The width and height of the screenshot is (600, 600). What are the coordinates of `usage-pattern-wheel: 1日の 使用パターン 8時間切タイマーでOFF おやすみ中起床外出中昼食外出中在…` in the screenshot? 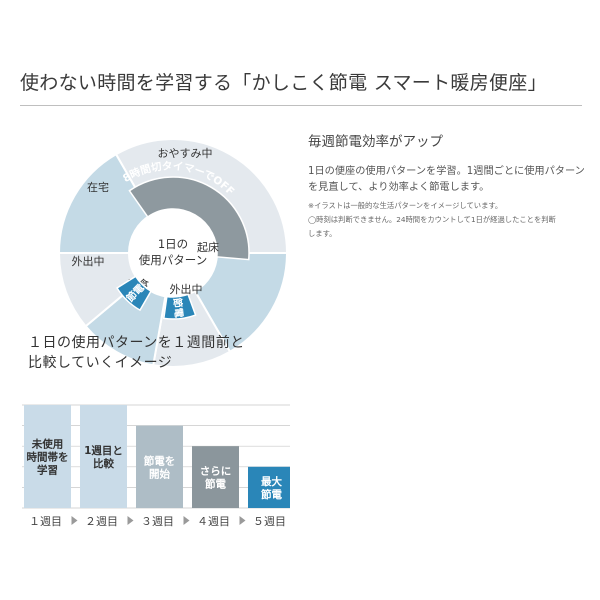 It's located at (173, 253).